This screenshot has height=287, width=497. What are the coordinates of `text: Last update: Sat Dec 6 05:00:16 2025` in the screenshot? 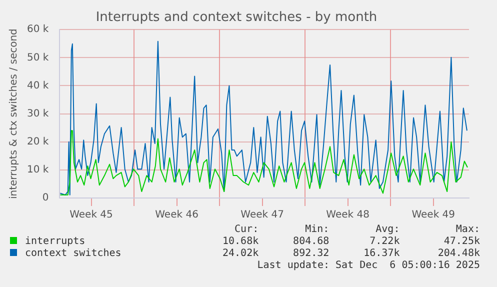 It's located at (368, 266).